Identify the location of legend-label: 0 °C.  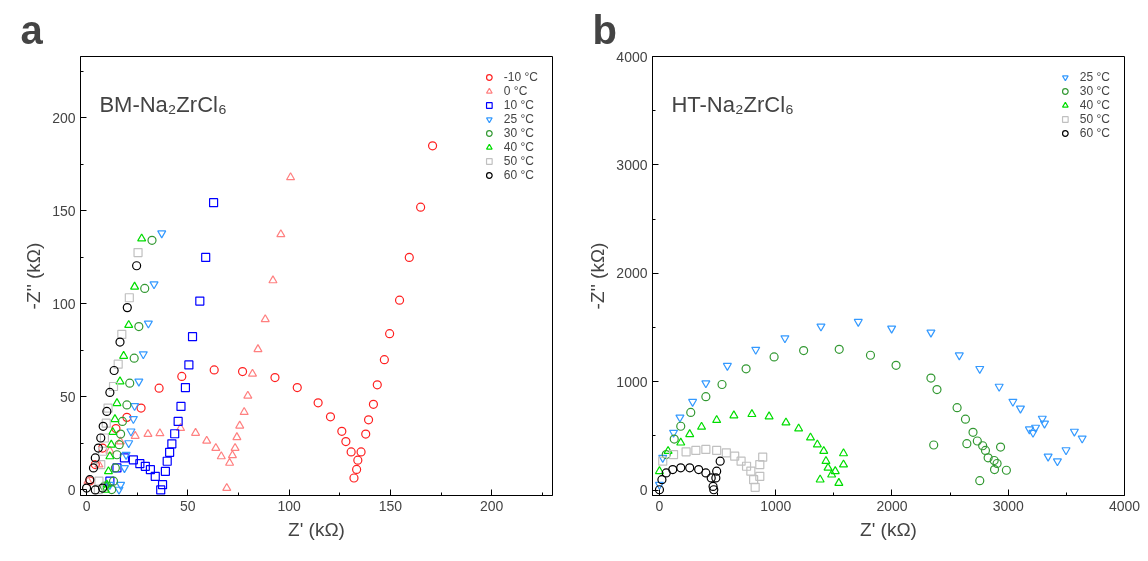
(515, 91).